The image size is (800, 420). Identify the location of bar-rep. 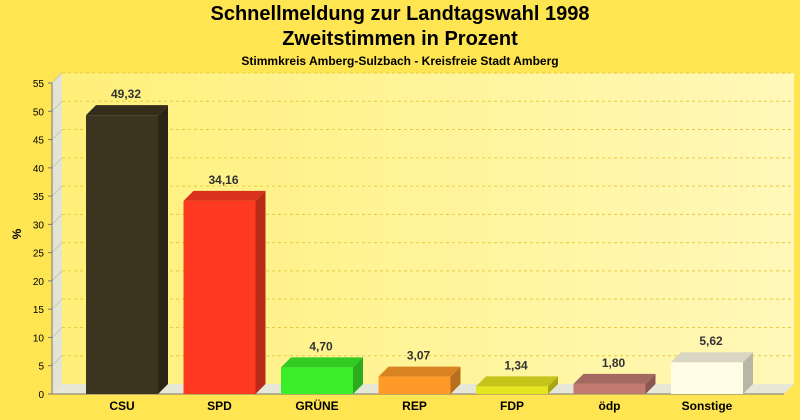
(419, 380).